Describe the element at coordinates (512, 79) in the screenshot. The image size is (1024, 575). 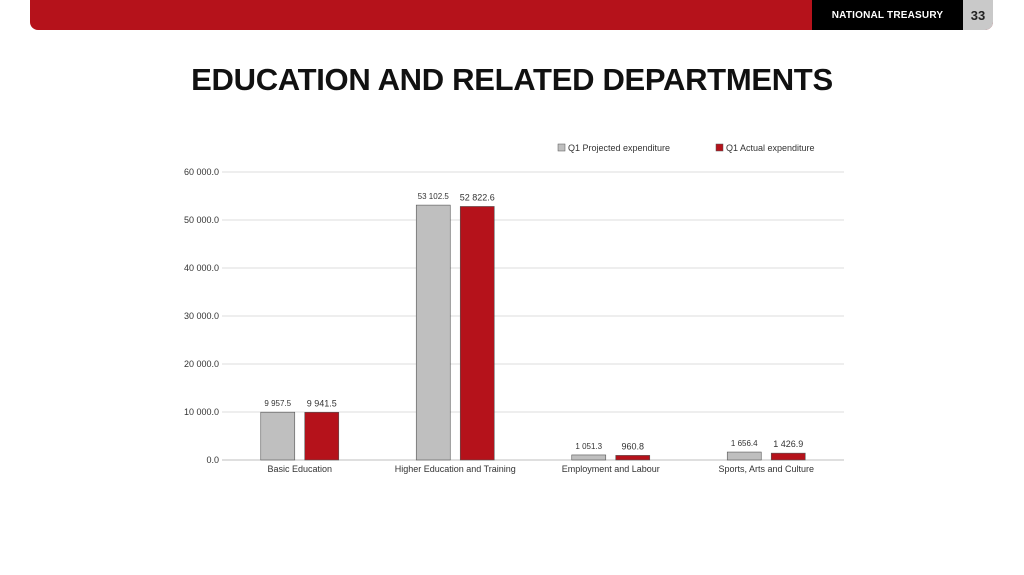
I see `page-title: EDUCATION AND RELATED DEPARTMENTS` at that location.